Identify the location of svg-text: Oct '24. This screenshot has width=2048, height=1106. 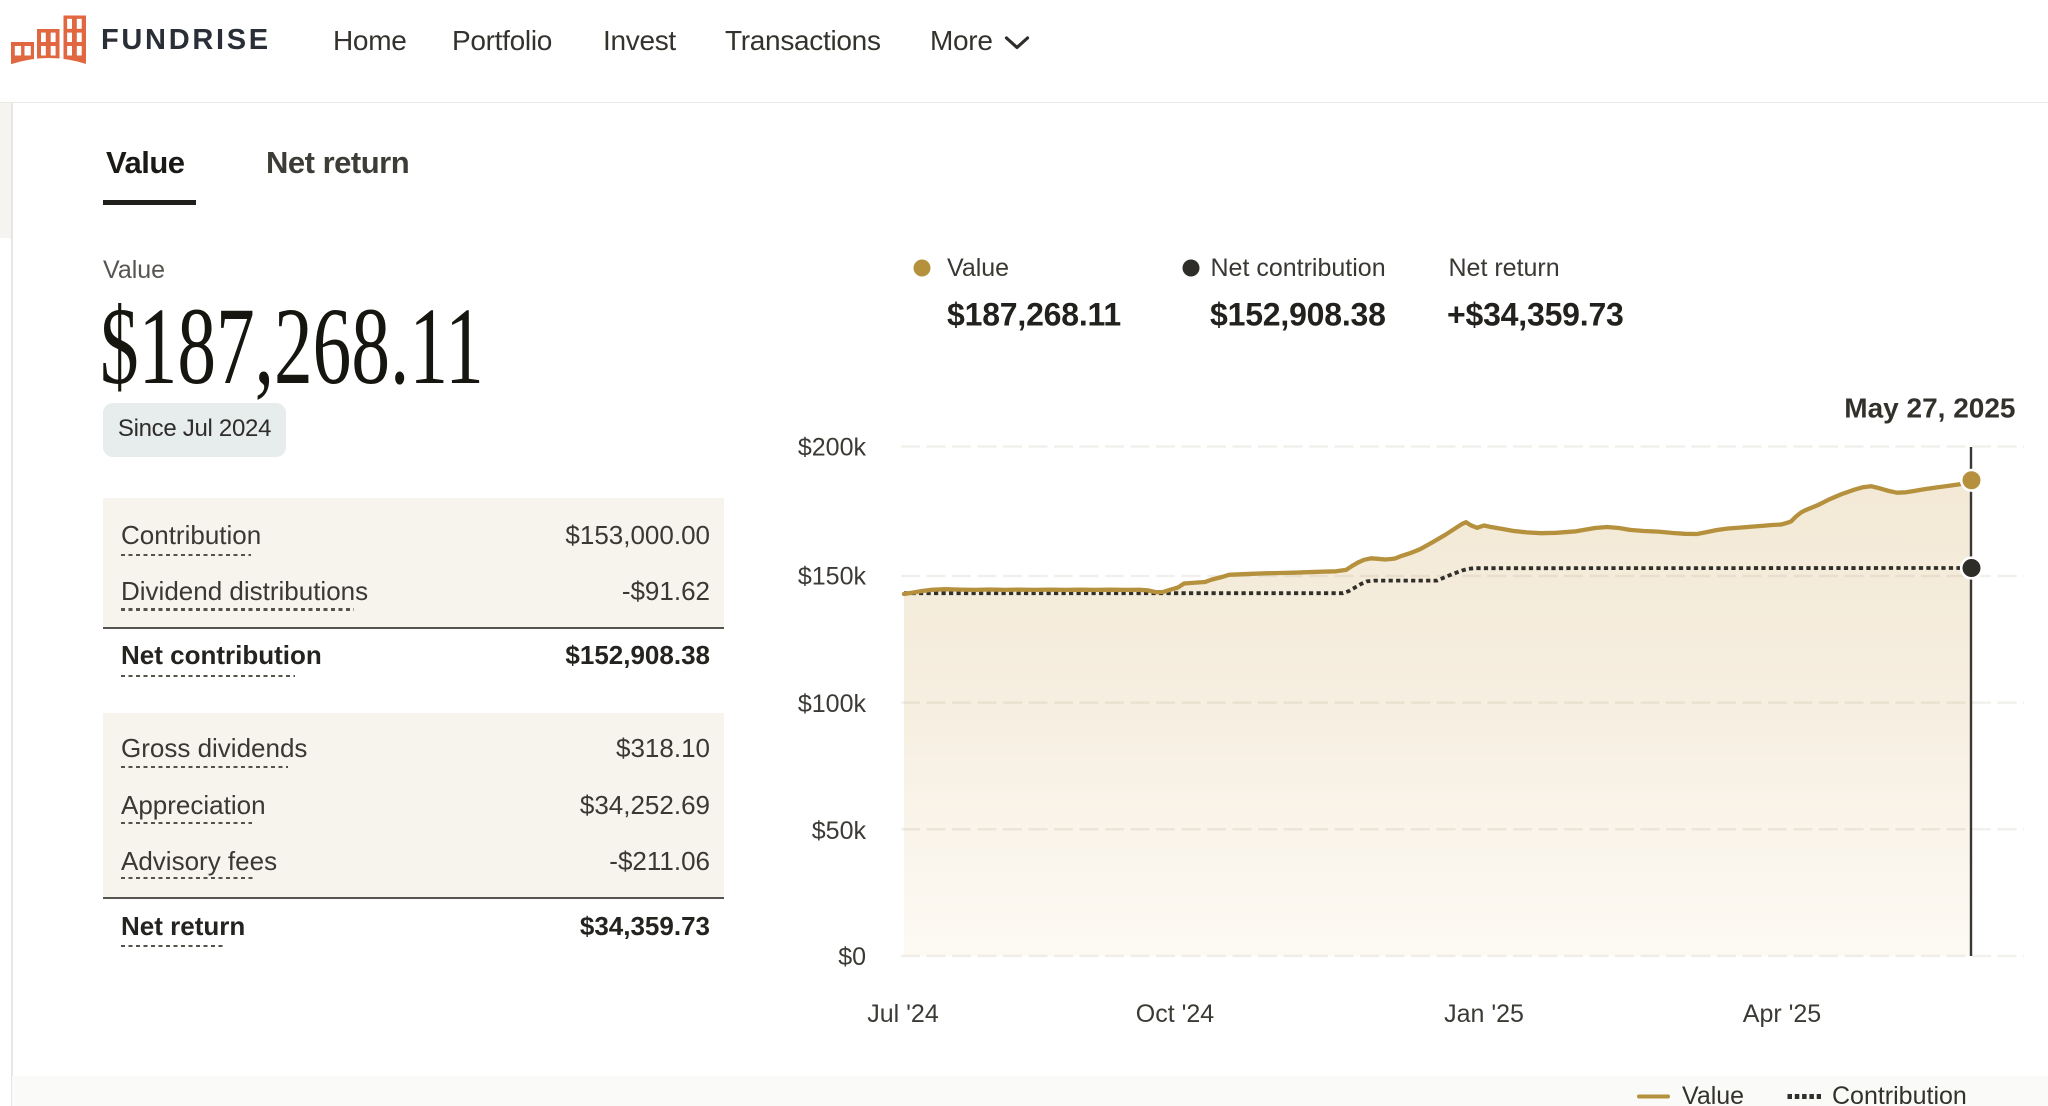
(1175, 1014).